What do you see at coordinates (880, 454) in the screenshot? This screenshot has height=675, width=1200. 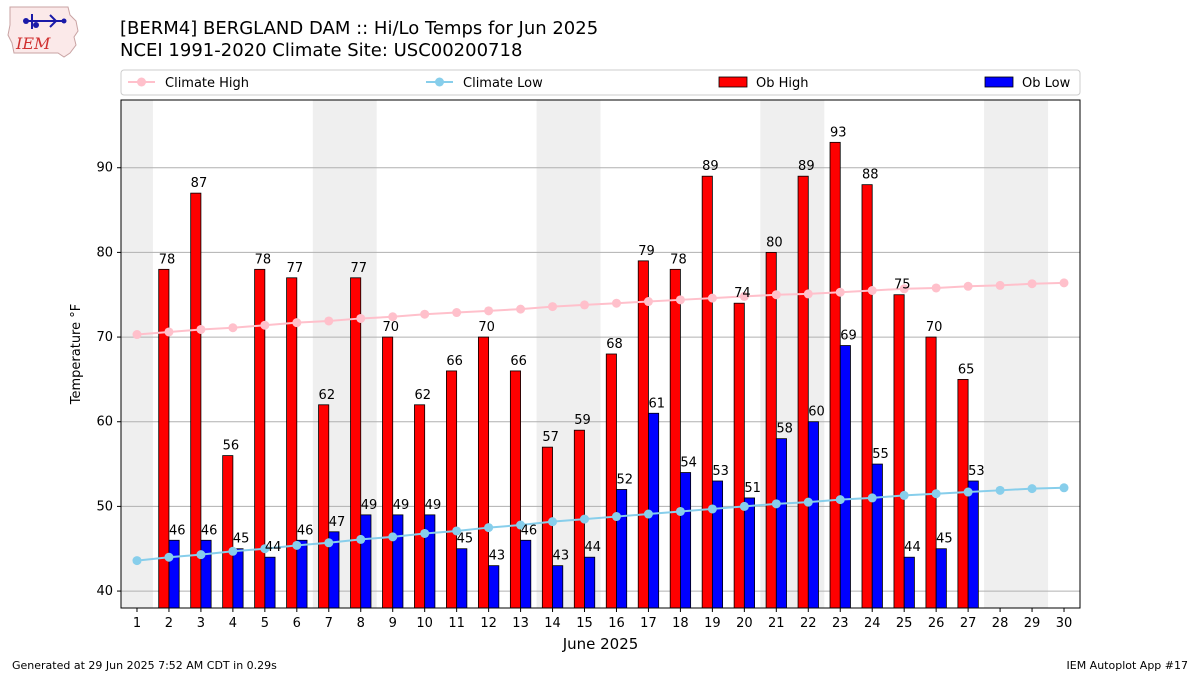 I see `ob-low-label: 55` at bounding box center [880, 454].